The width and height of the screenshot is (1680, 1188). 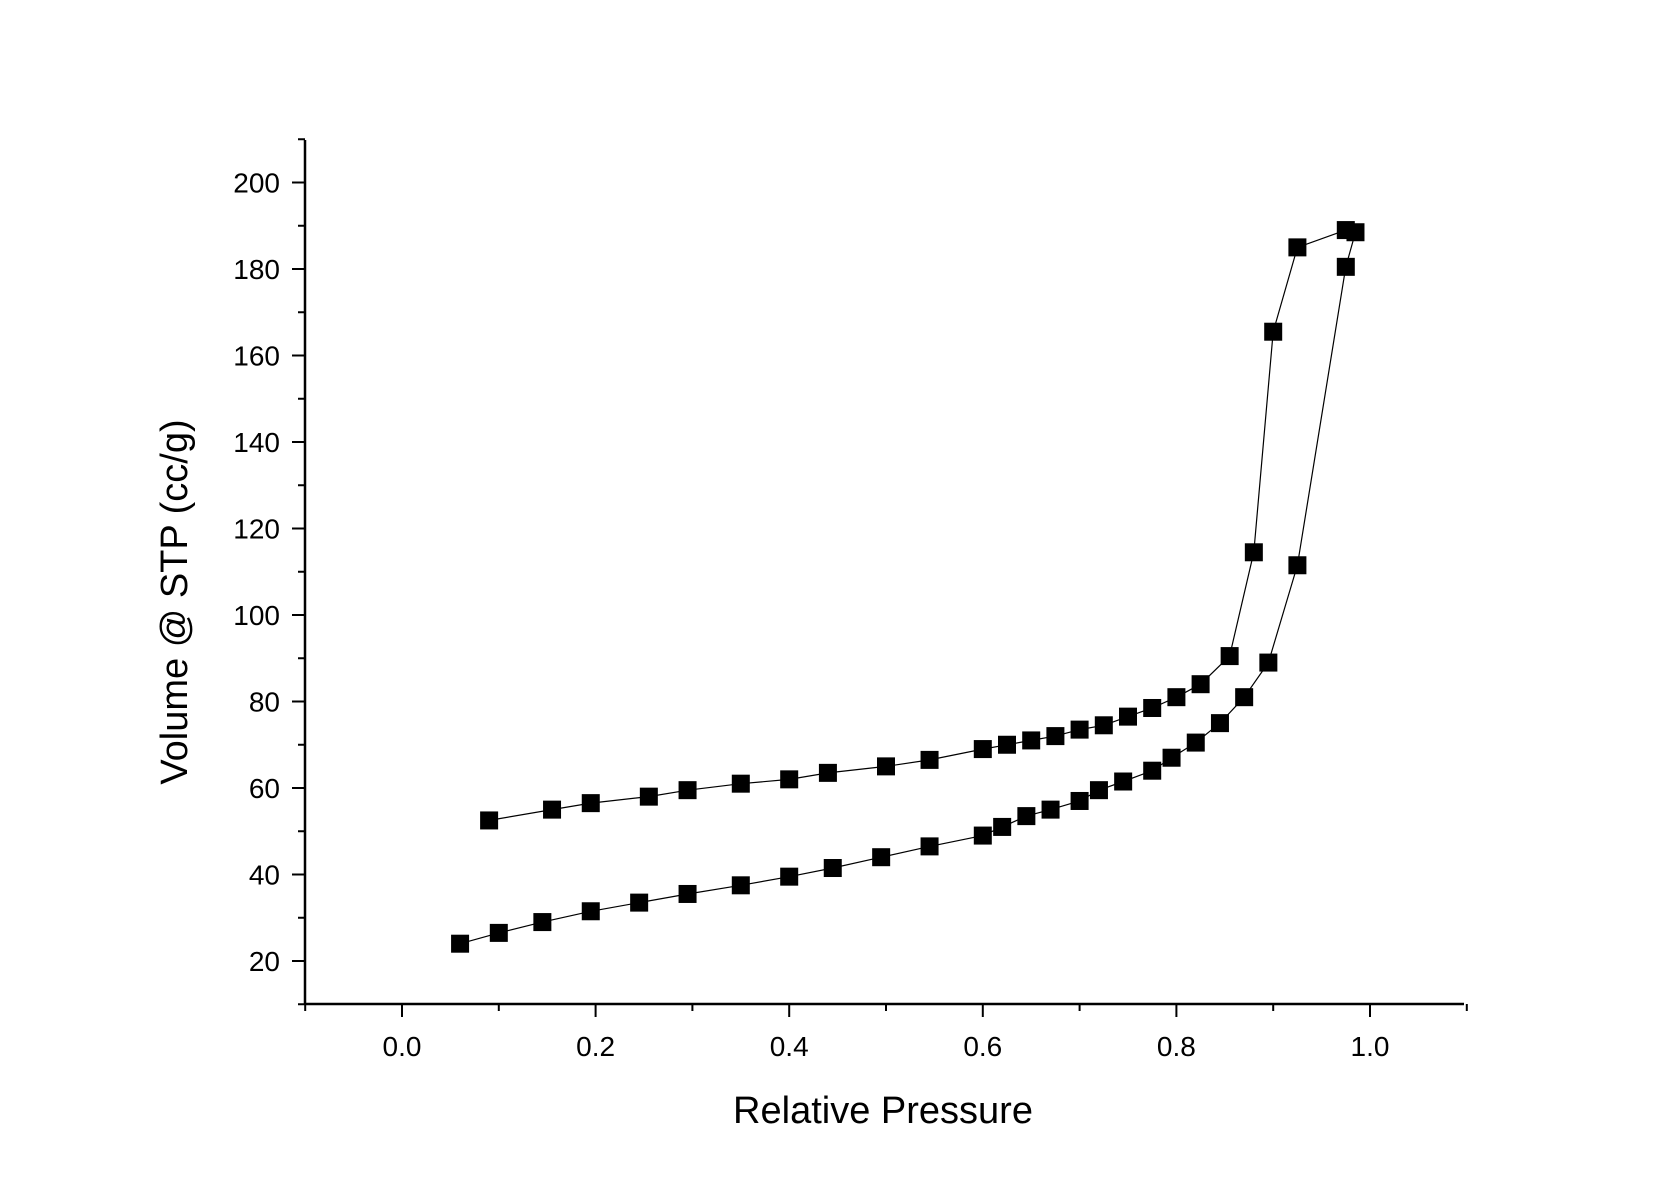 I want to click on x-axis: 0.0 0.2 0.4 0.6 0.8 1.0, so click(x=886, y=1032).